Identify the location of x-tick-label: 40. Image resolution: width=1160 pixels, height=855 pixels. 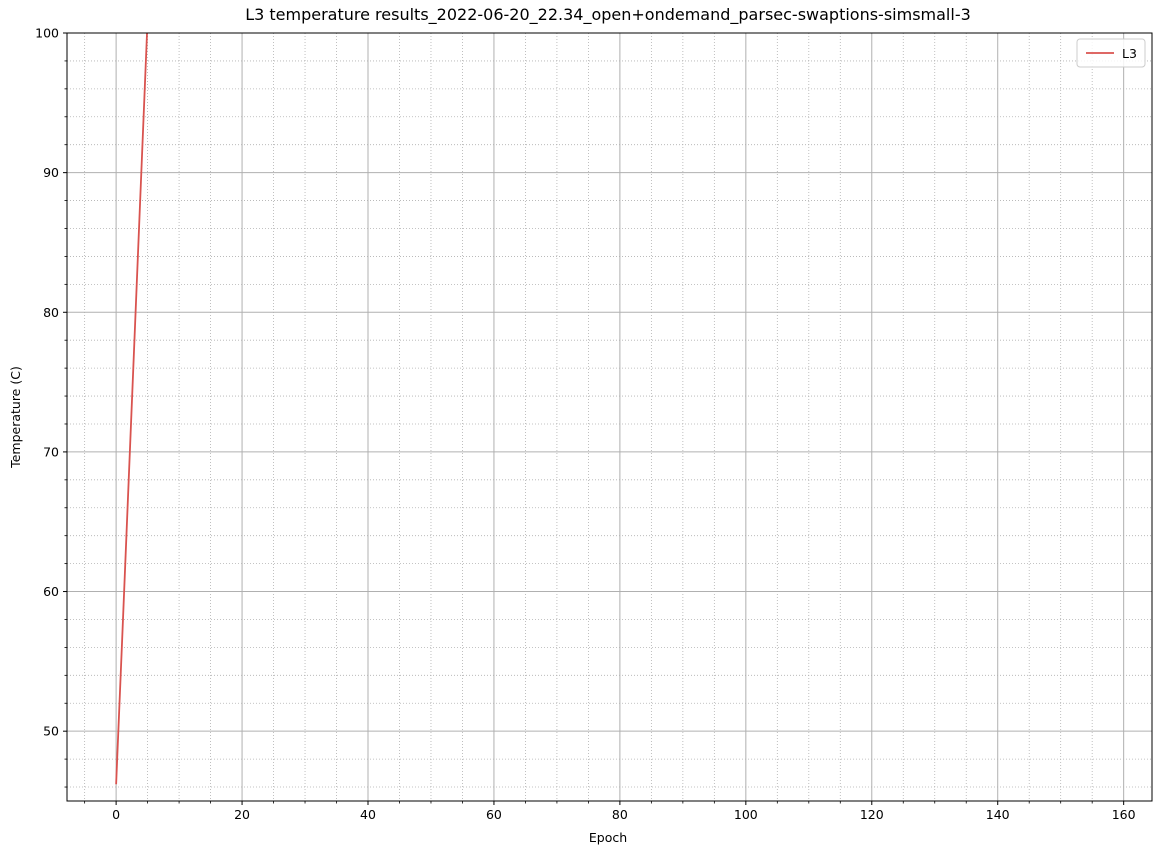
(368, 814).